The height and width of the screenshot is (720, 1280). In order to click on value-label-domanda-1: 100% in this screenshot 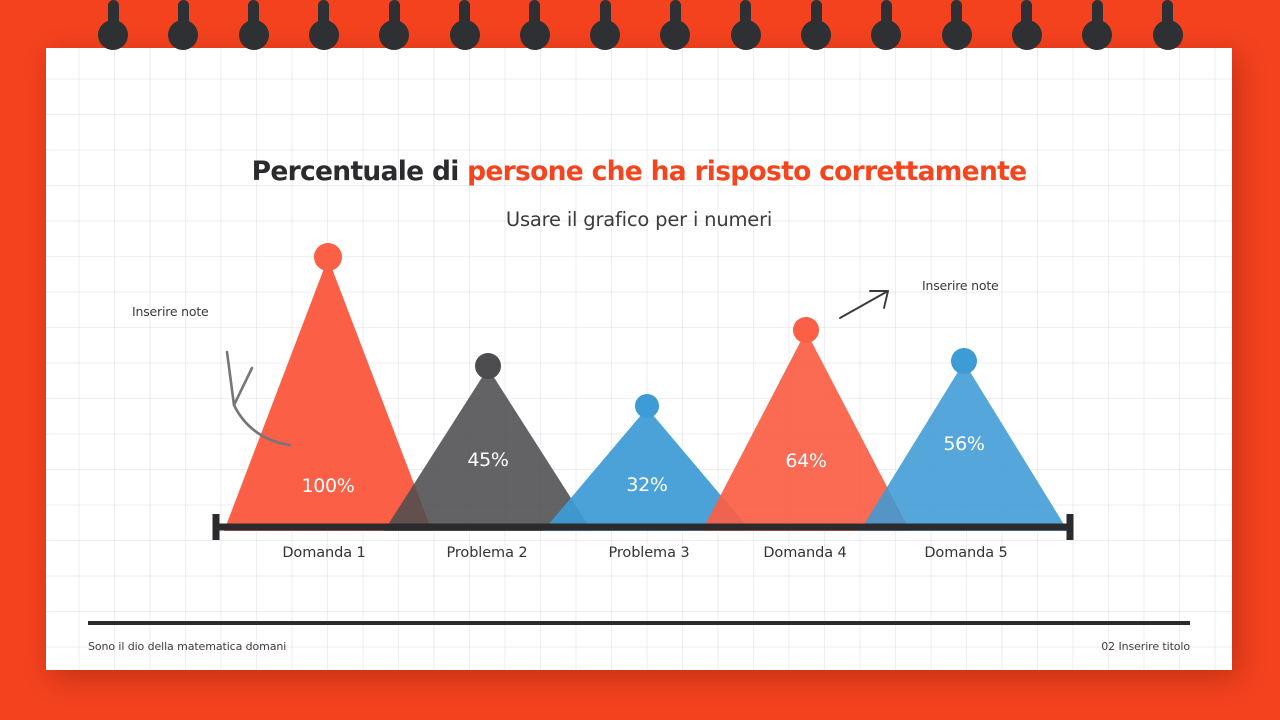, I will do `click(328, 486)`.